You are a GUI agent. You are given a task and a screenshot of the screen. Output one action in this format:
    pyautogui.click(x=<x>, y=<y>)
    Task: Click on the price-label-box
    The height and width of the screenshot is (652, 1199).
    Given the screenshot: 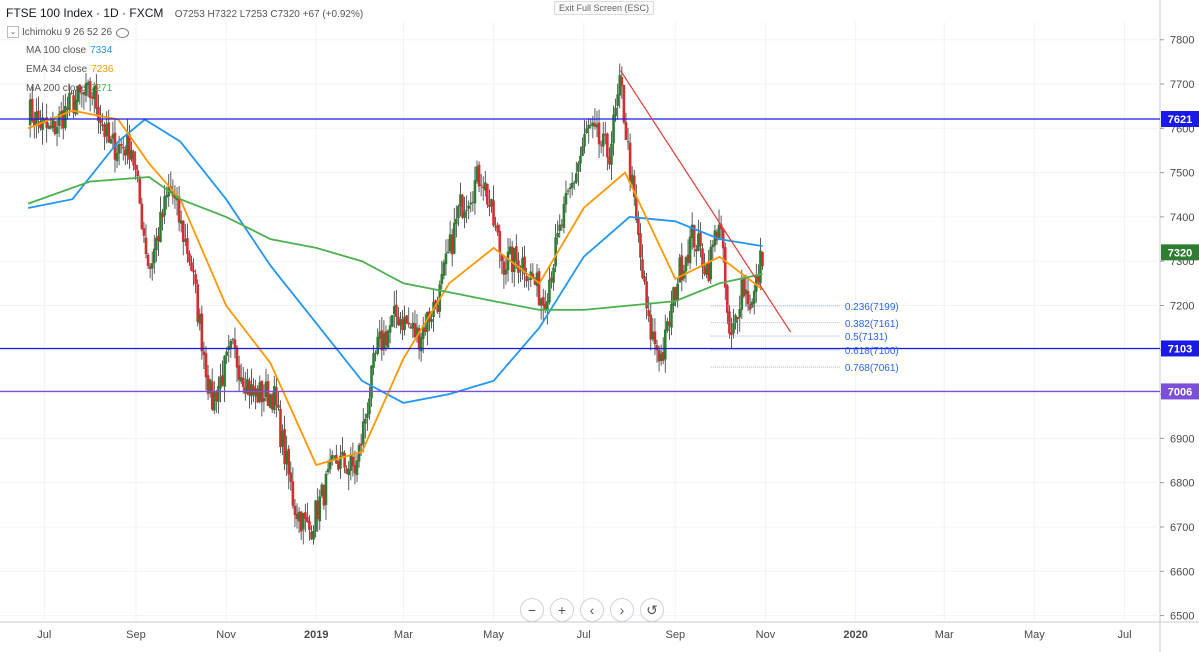 What is the action you would take?
    pyautogui.click(x=1180, y=119)
    